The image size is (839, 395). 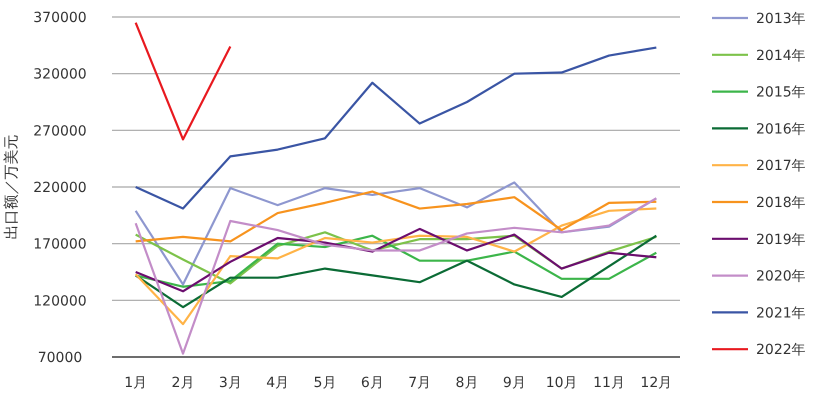 I want to click on x-tick-label: 6月, so click(x=372, y=383).